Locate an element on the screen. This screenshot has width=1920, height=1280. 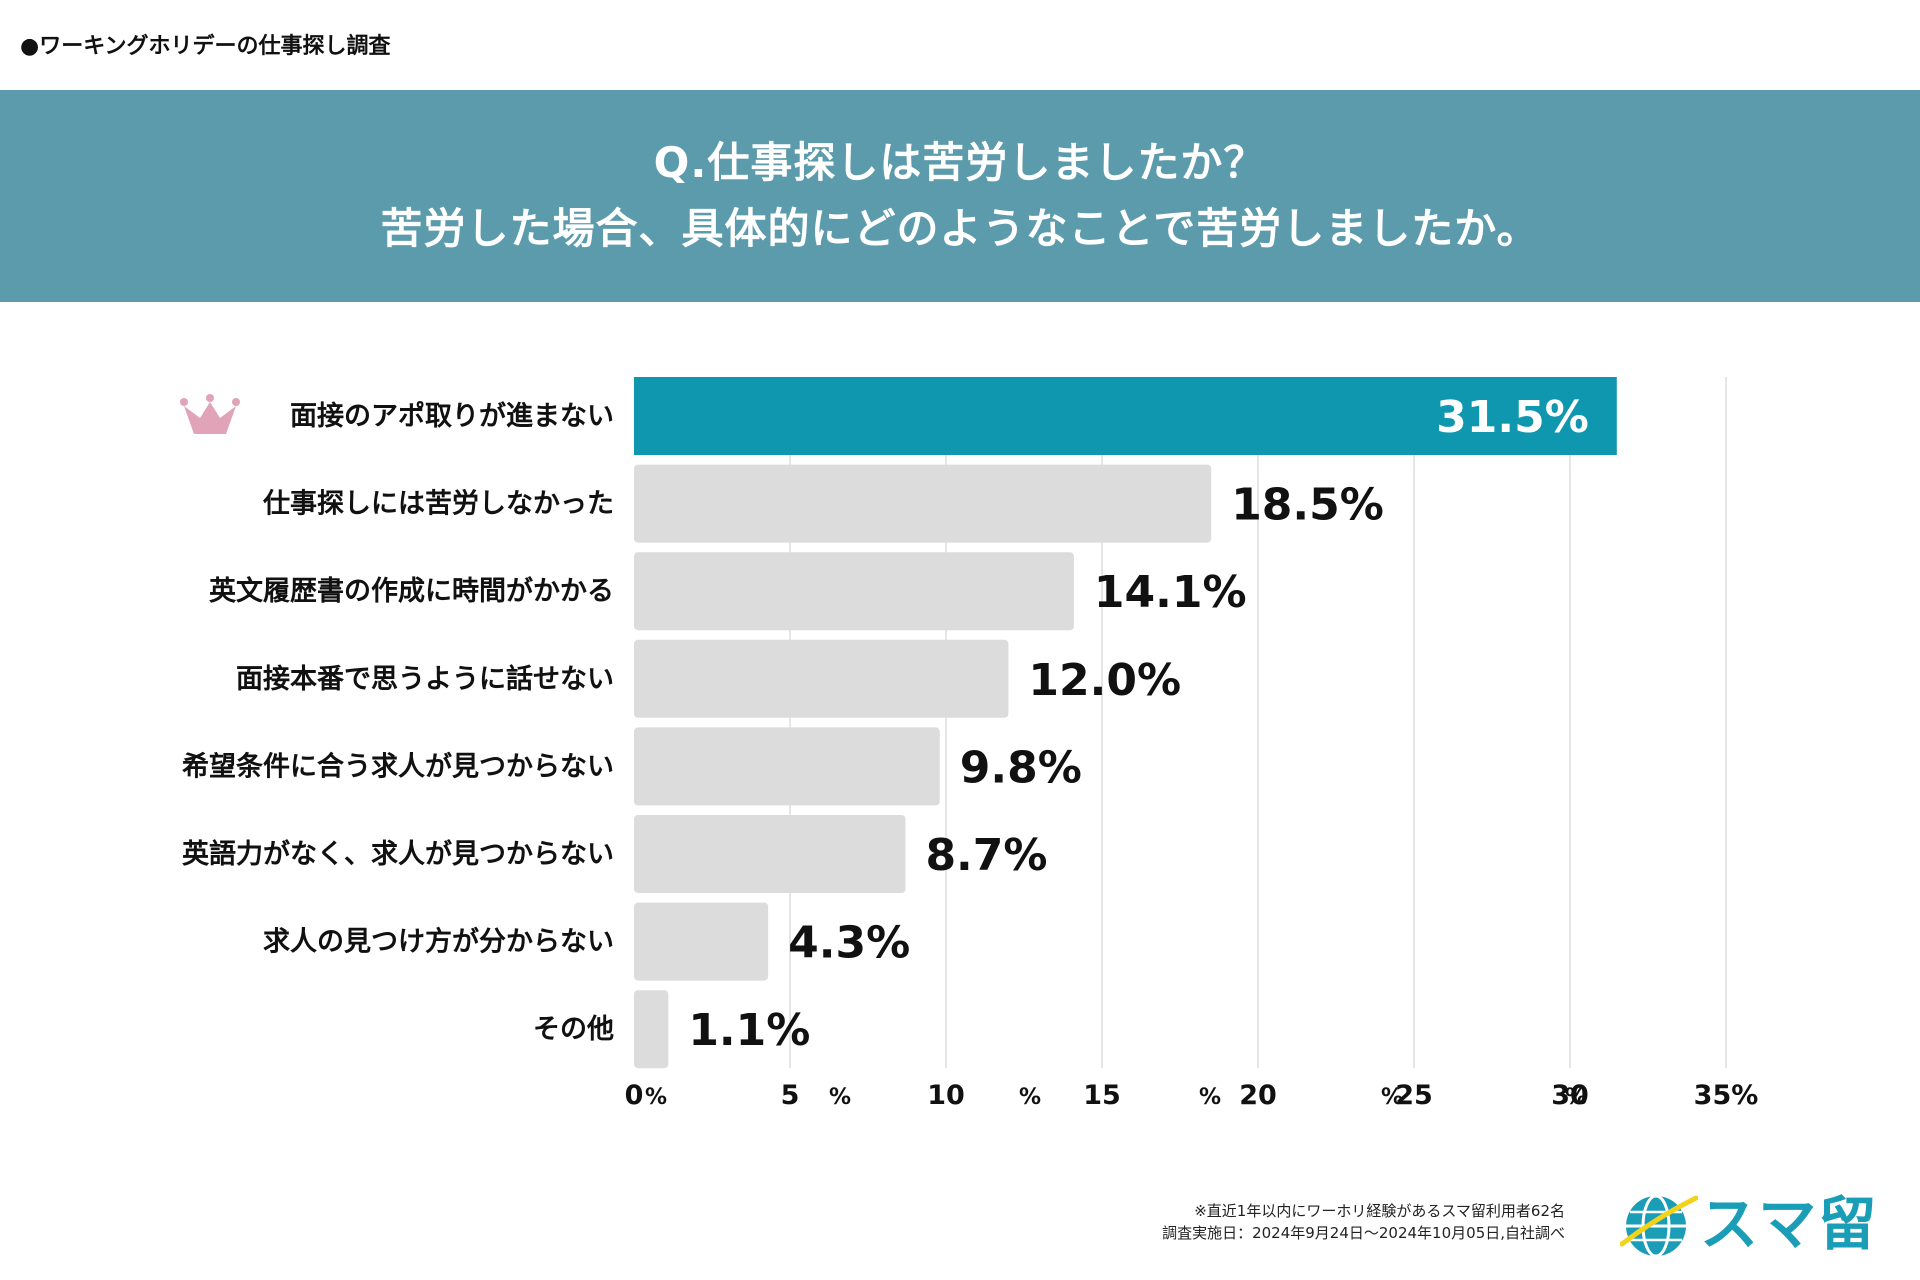
x-tick-label: 15 is located at coordinates (1102, 1095).